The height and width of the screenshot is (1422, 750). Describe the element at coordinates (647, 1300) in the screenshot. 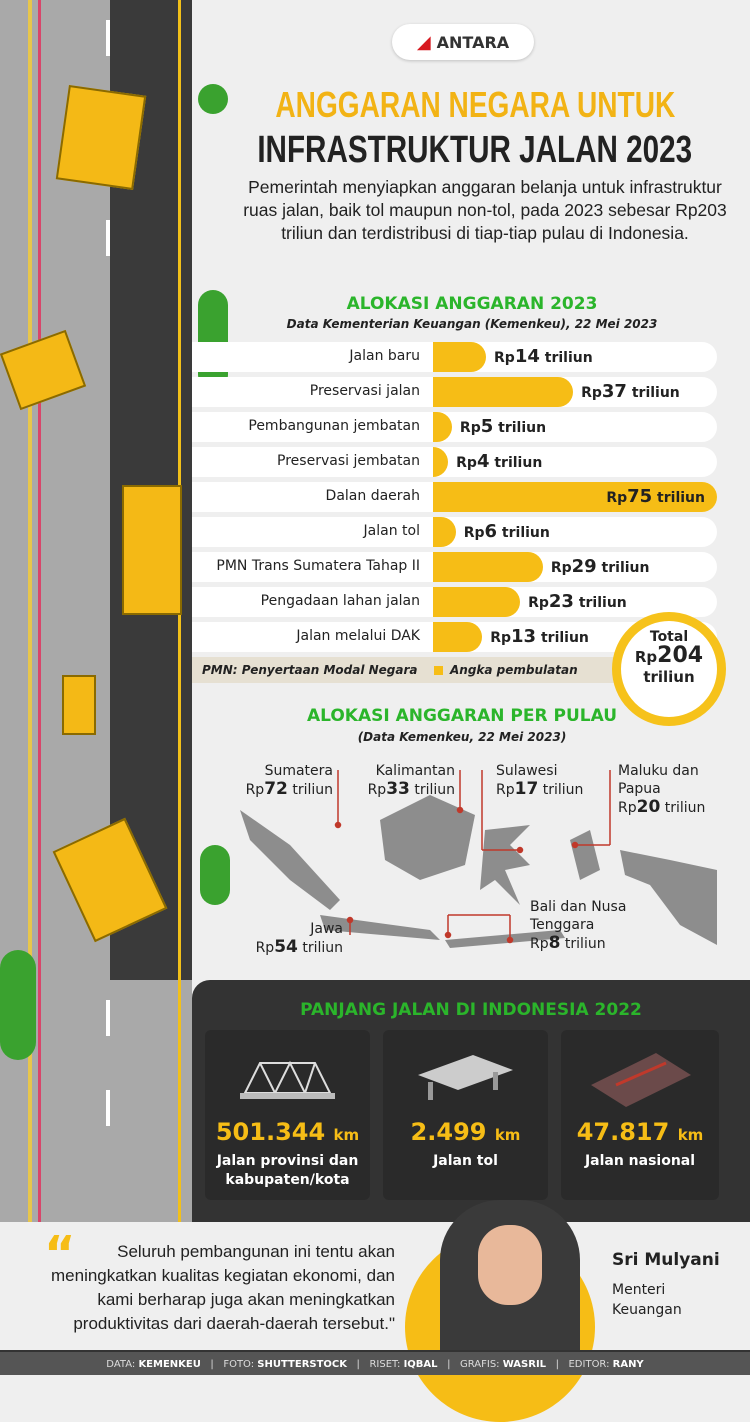

I see `speaker-role: Menteri Keuangan` at that location.